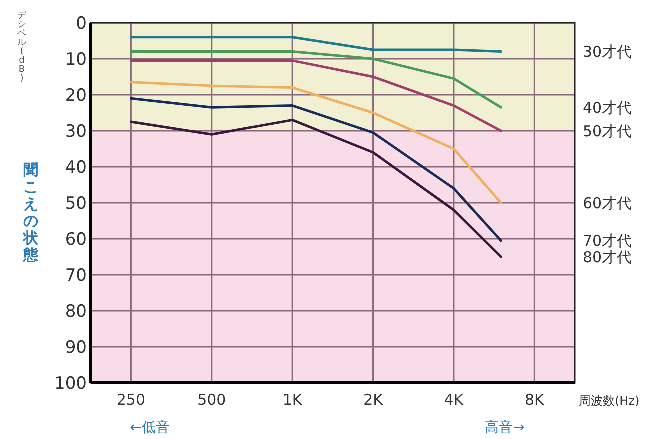  I want to click on x-tick-label: 4K, so click(454, 400).